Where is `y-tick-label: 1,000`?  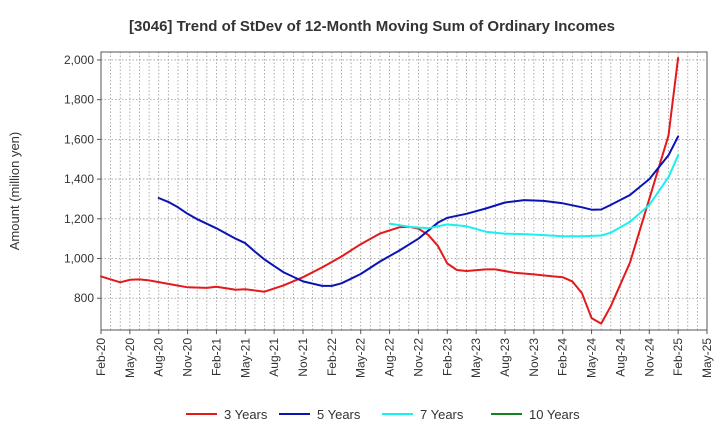
y-tick-label: 1,000 is located at coordinates (79, 259).